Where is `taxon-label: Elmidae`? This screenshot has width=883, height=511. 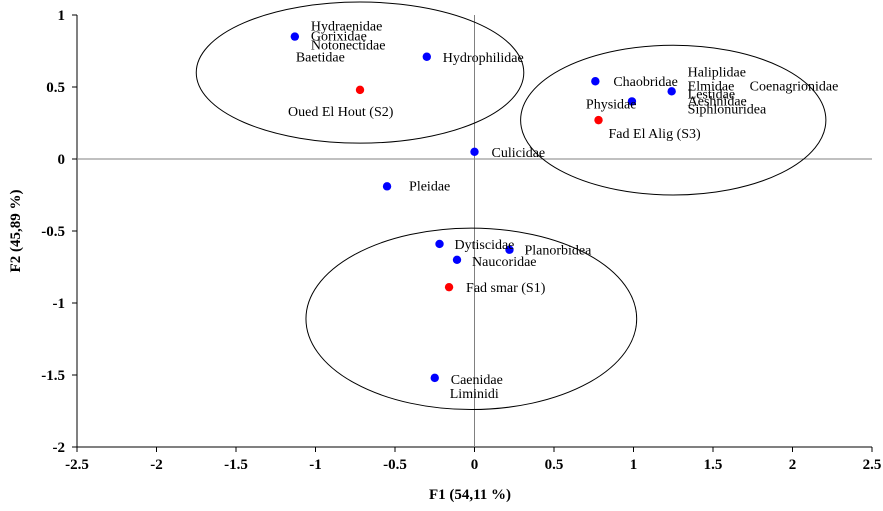 taxon-label: Elmidae is located at coordinates (711, 86).